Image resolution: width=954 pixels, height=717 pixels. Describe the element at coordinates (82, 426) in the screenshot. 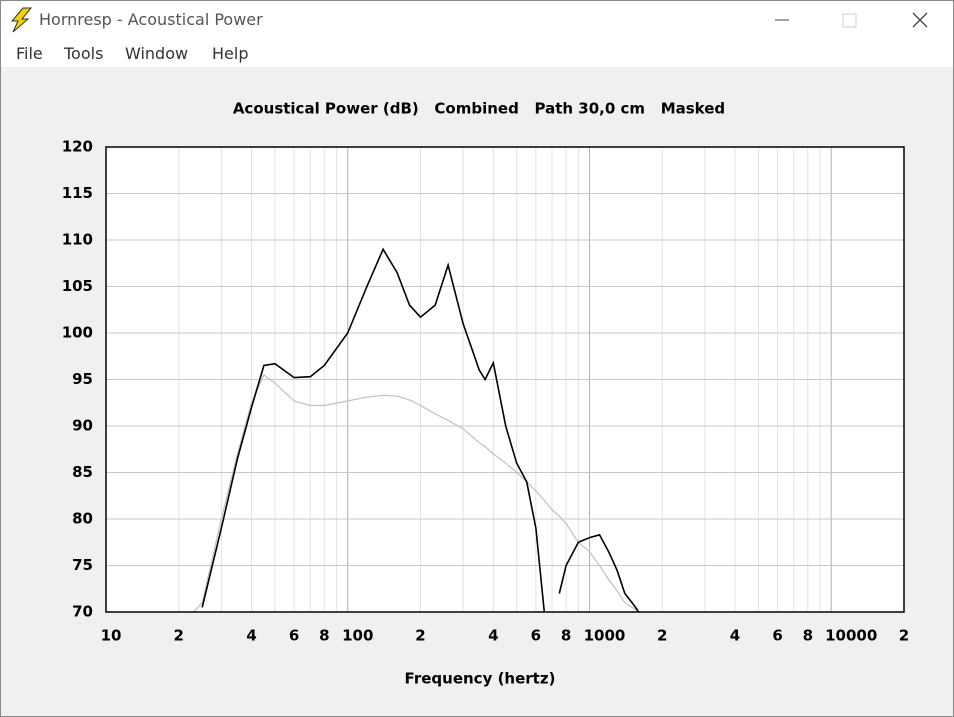

I see `y-tick-label: 90` at that location.